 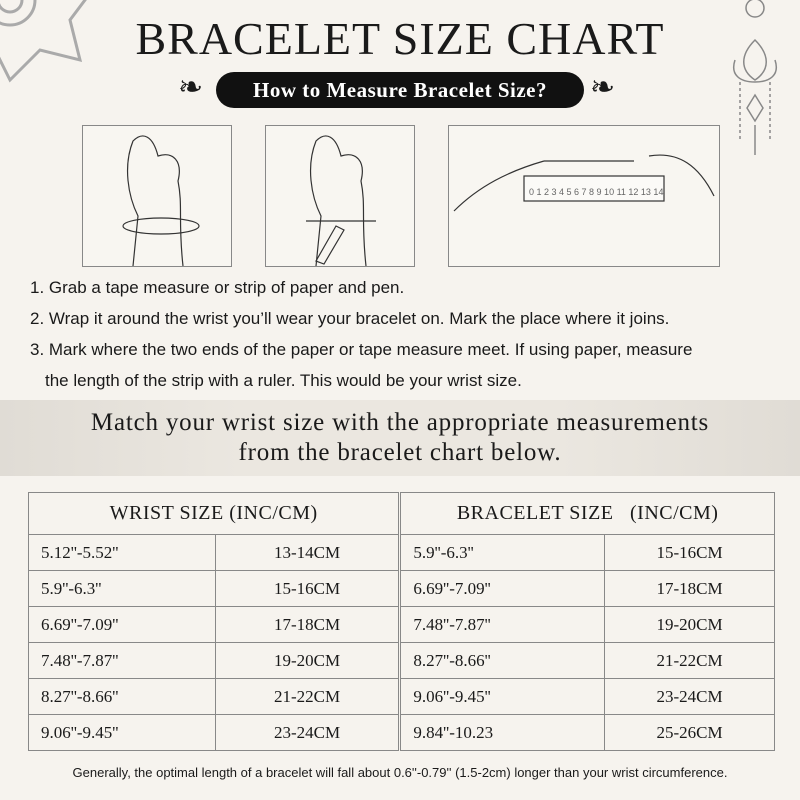 I want to click on bracelet-cm-cell: 23-24CM, so click(x=689, y=696).